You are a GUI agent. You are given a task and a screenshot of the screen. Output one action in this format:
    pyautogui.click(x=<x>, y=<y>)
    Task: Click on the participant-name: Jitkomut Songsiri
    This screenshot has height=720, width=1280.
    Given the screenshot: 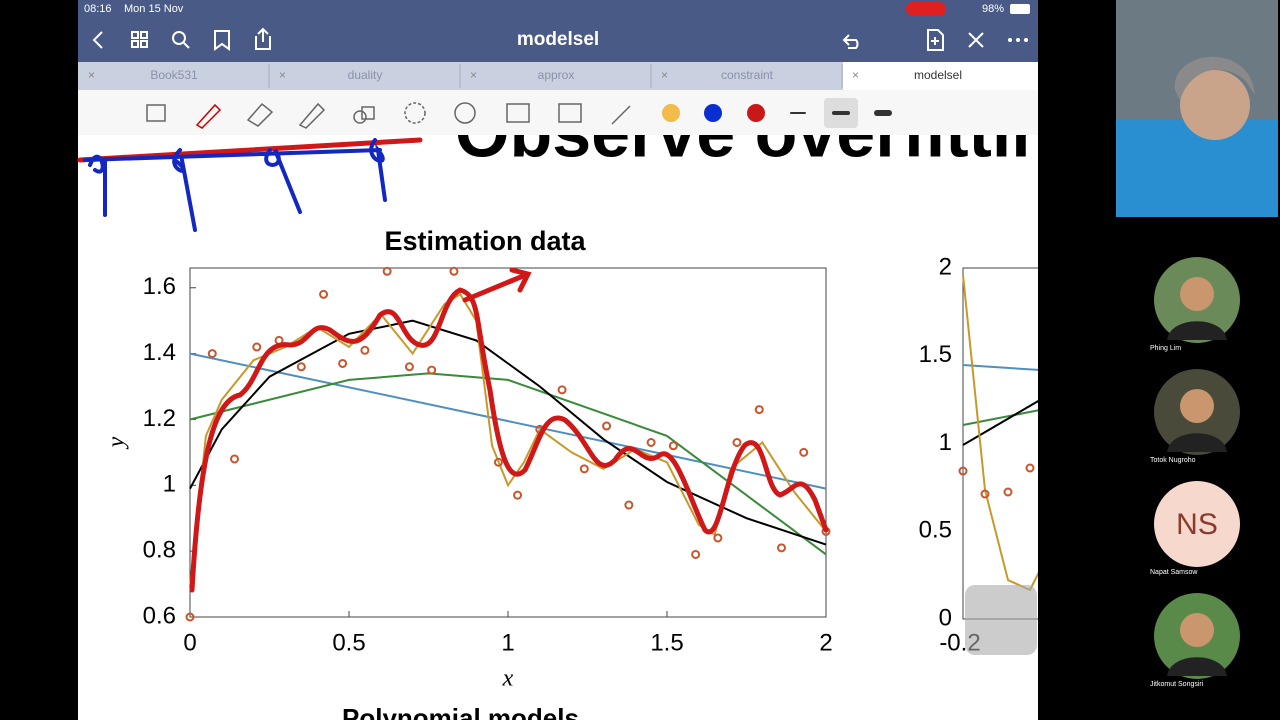 What is the action you would take?
    pyautogui.click(x=1177, y=684)
    